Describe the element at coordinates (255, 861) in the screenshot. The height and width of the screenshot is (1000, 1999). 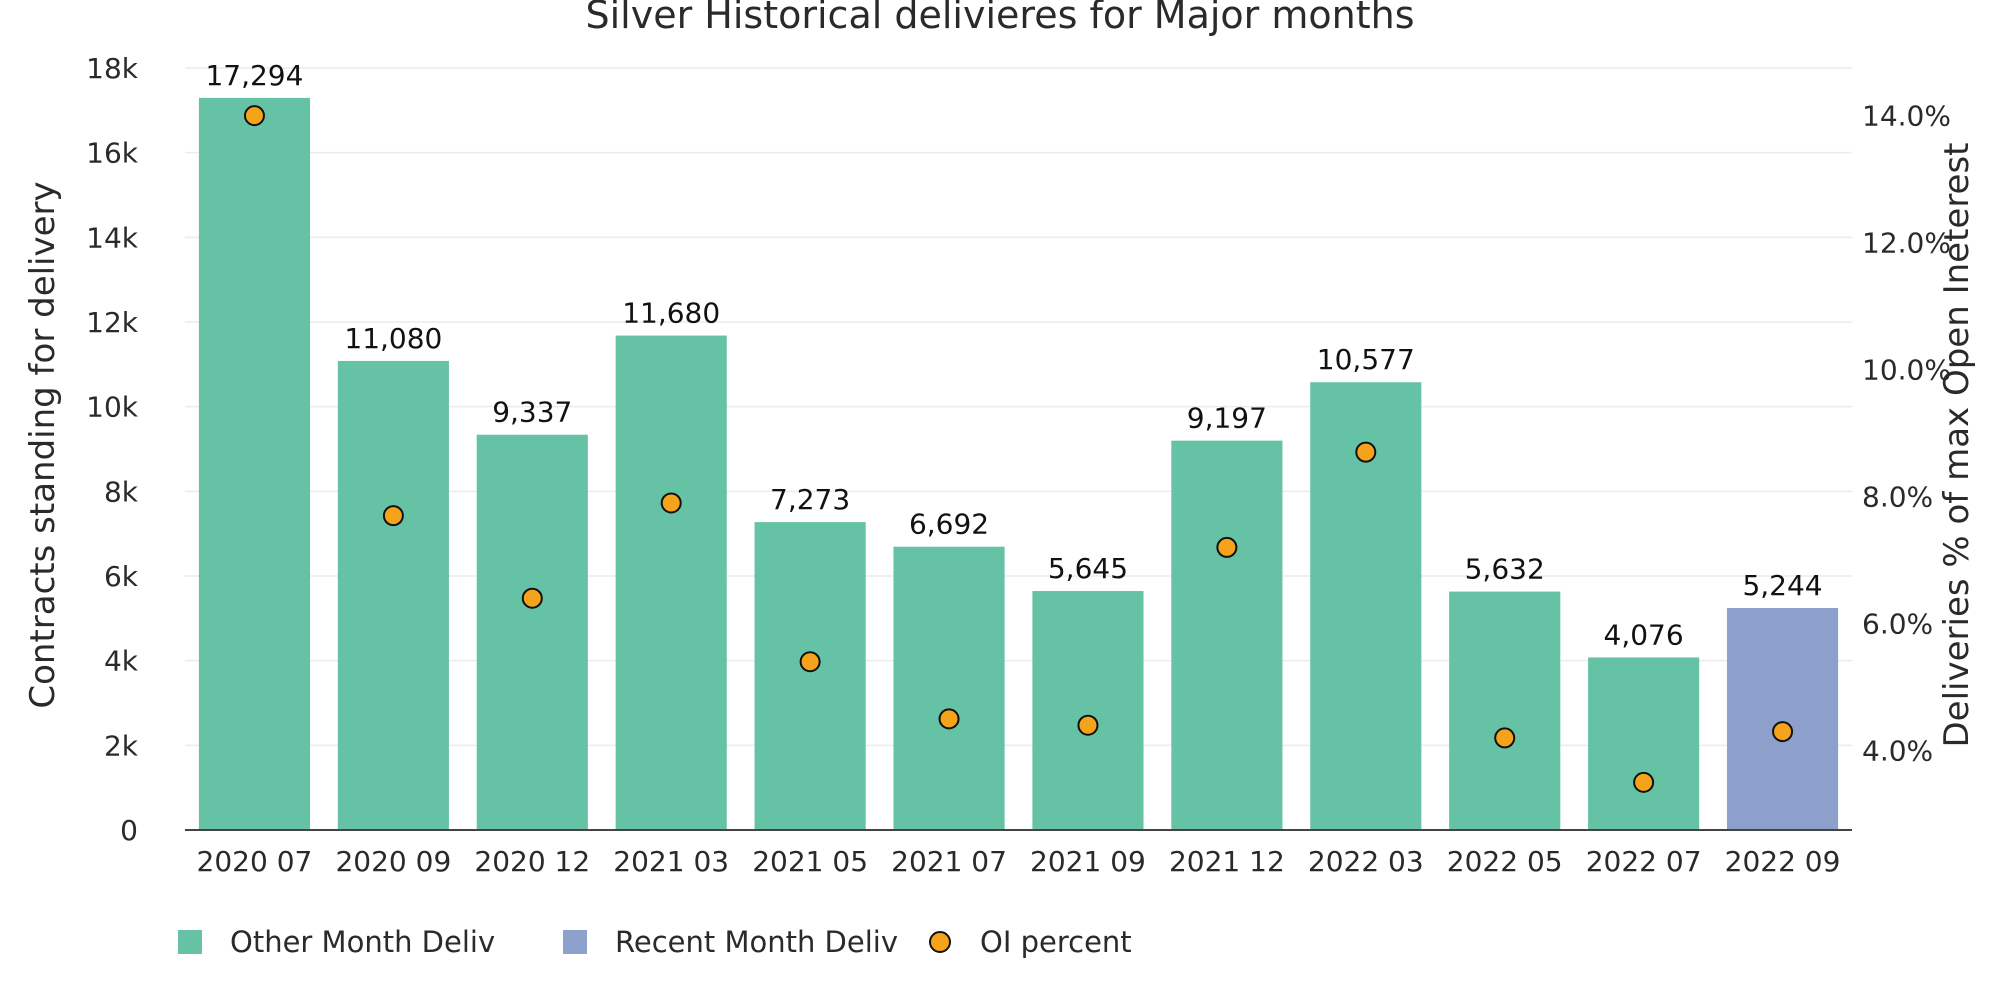
I see `x-tick-label: 2020 07` at that location.